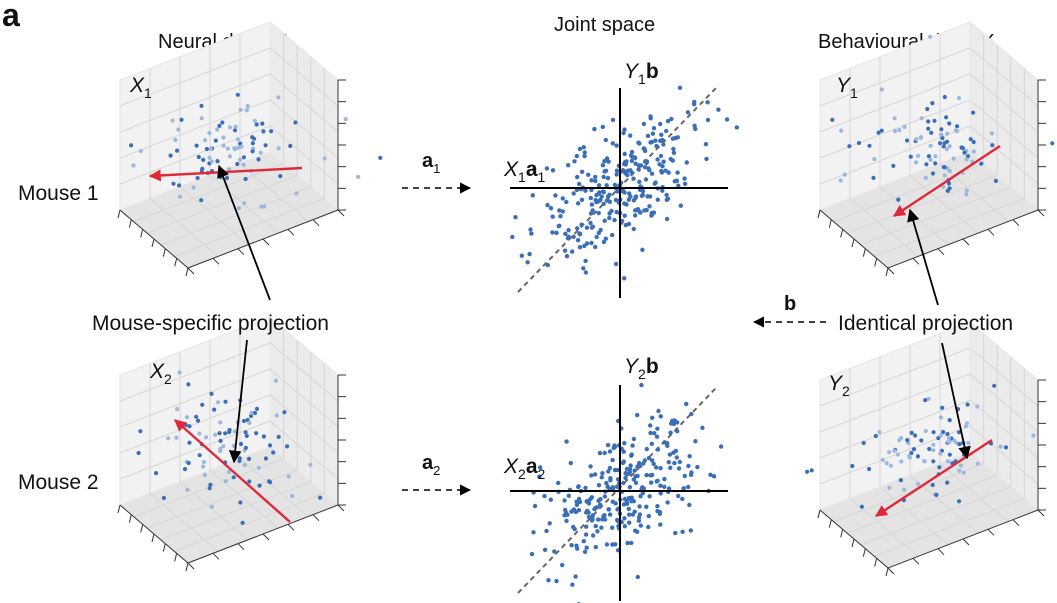  I want to click on cube-label-x1: X1, so click(140, 87).